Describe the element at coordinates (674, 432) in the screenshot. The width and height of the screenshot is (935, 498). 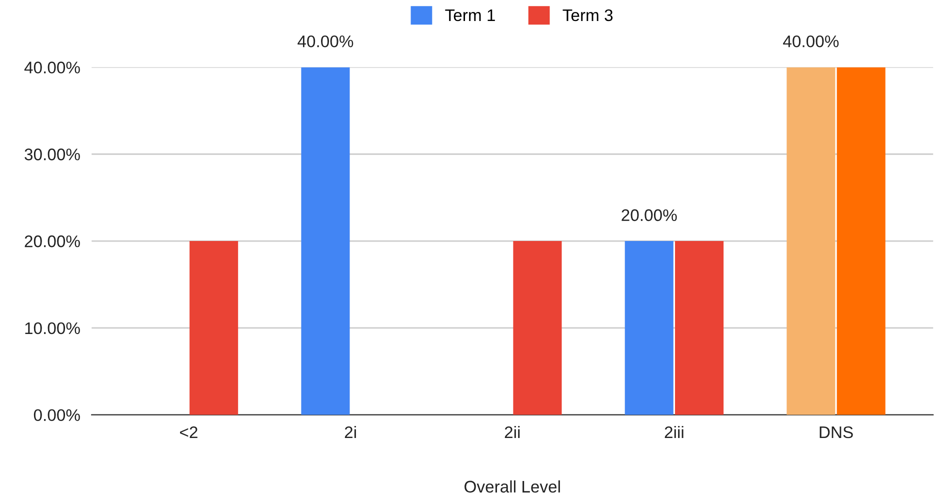
I see `x-tick-label: 2iii` at that location.